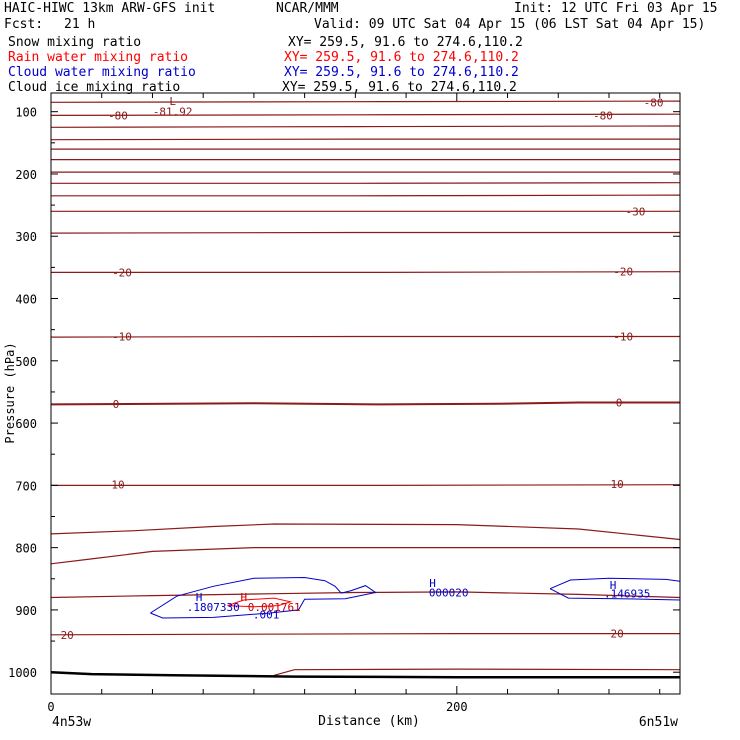 This screenshot has width=740, height=740. I want to click on isotherm--10-12, so click(365, 336).